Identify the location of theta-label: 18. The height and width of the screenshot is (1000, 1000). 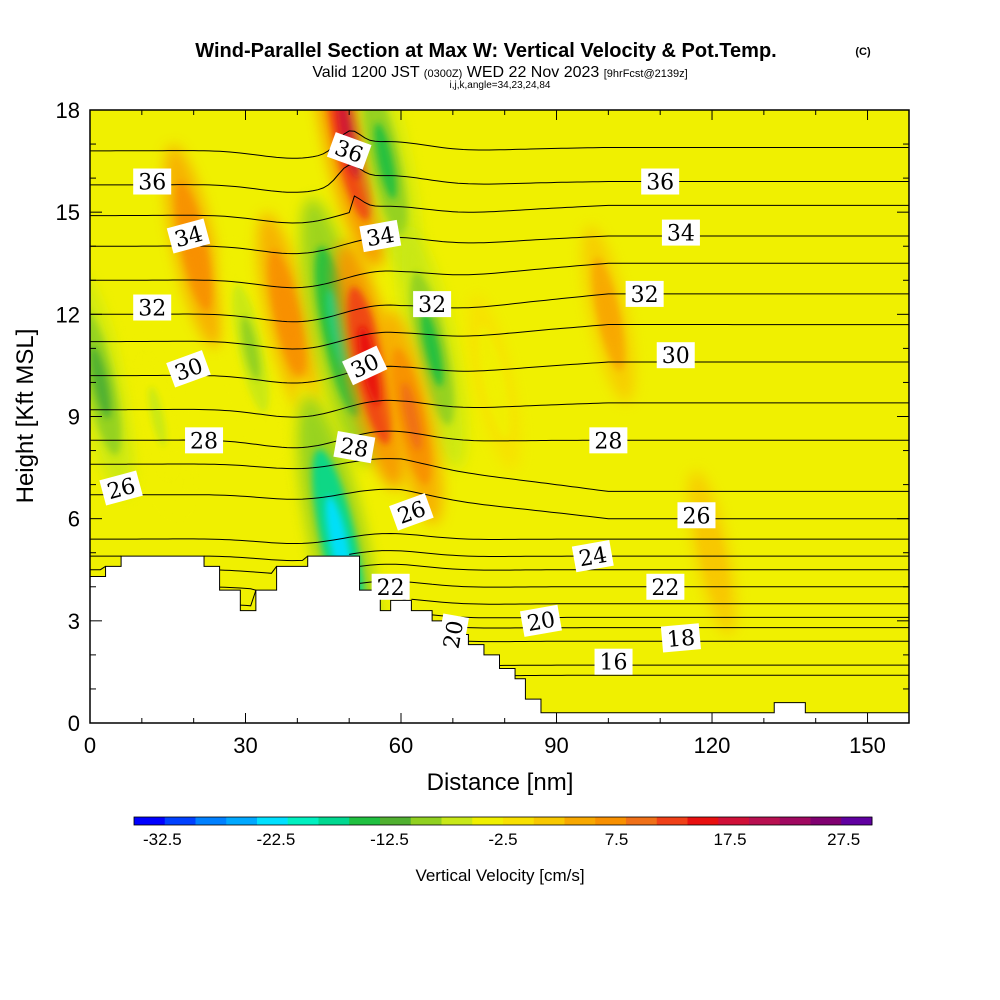
(680, 638).